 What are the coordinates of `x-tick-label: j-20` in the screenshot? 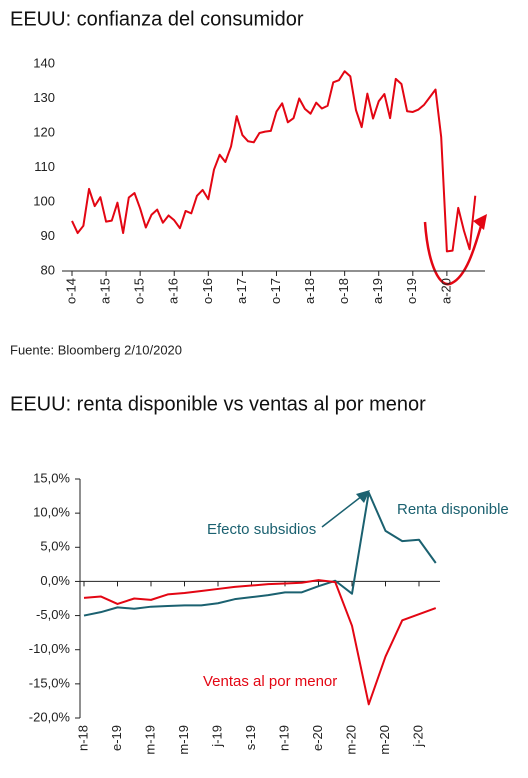 It's located at (417, 736).